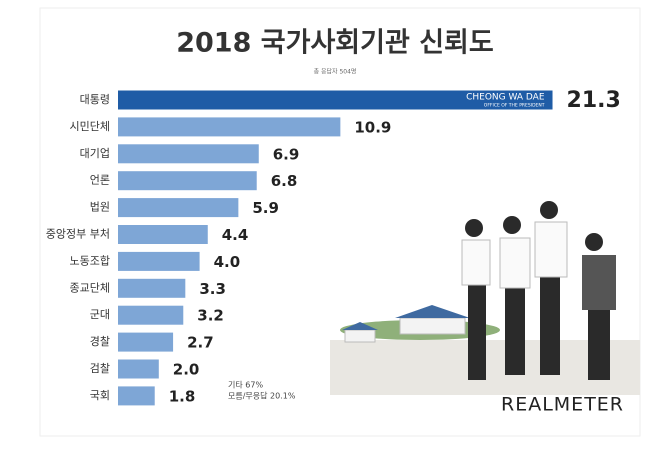 The width and height of the screenshot is (663, 455). I want to click on category-label: 대기업, so click(95, 153).